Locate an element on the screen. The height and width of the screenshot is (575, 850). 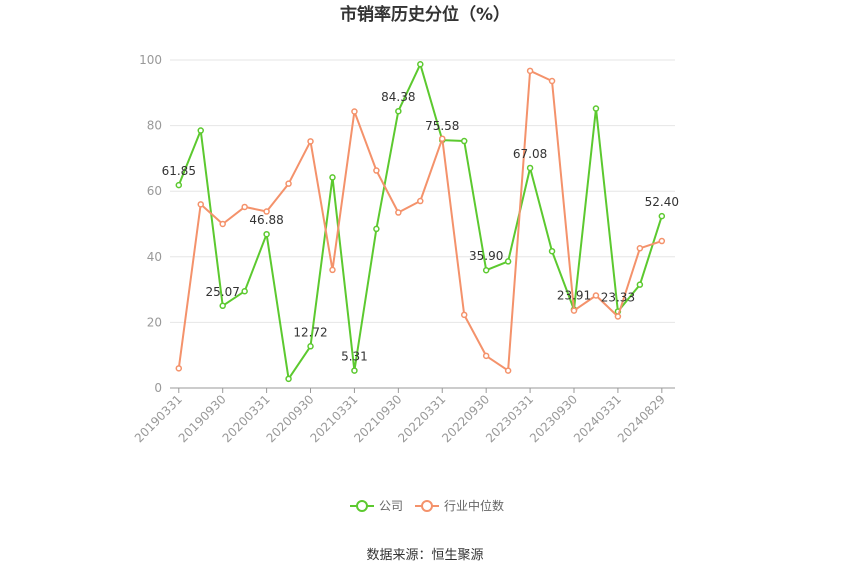
legend-label: 公司 is located at coordinates (391, 506).